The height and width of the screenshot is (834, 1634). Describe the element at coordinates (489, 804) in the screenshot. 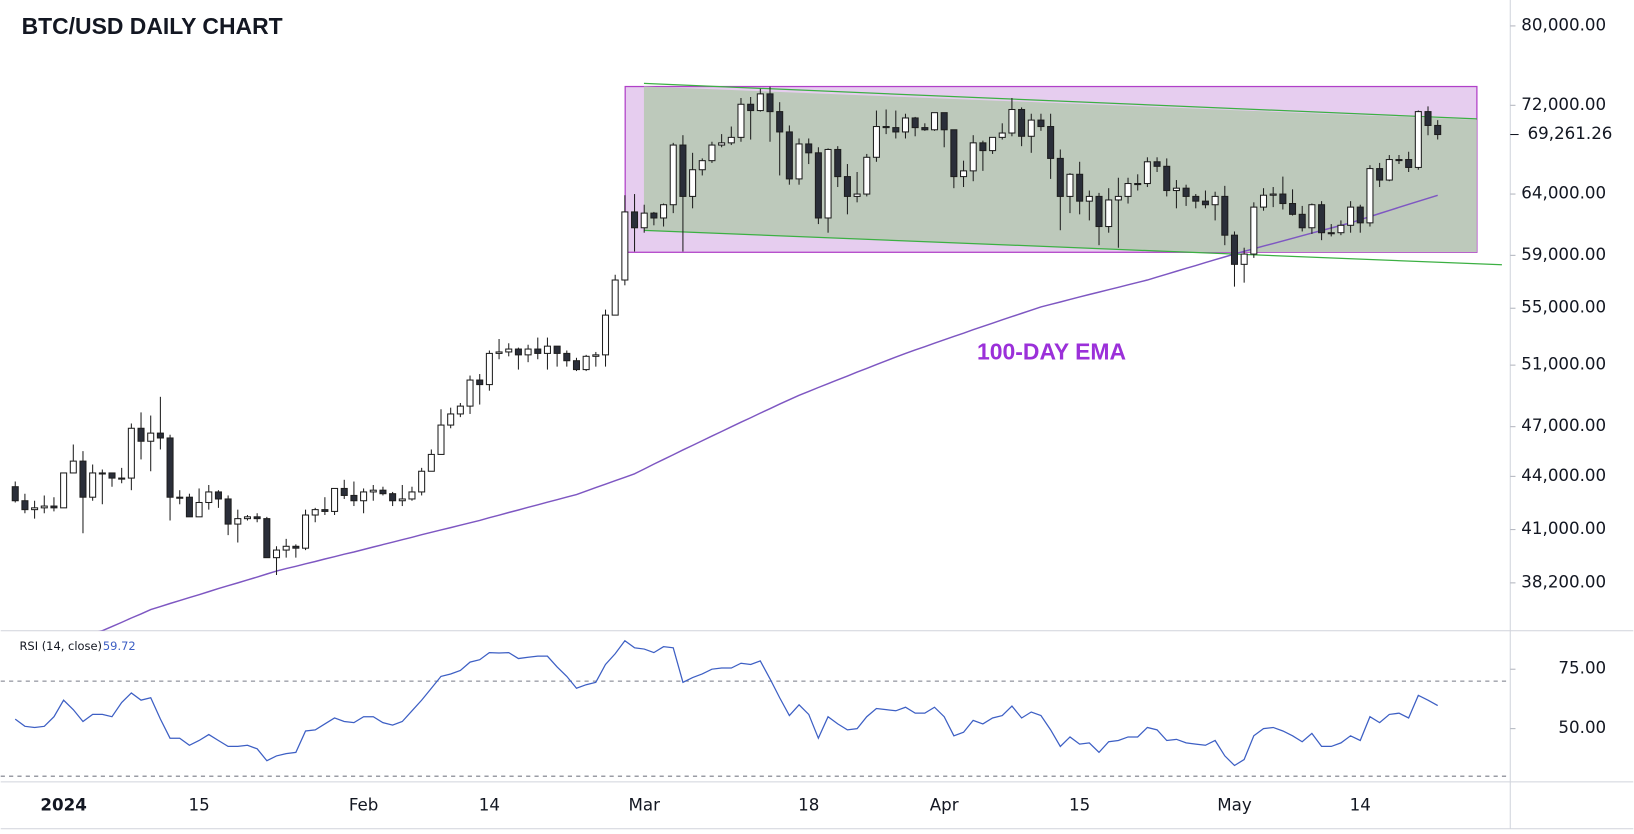

I see `x-tick-label: 14` at that location.